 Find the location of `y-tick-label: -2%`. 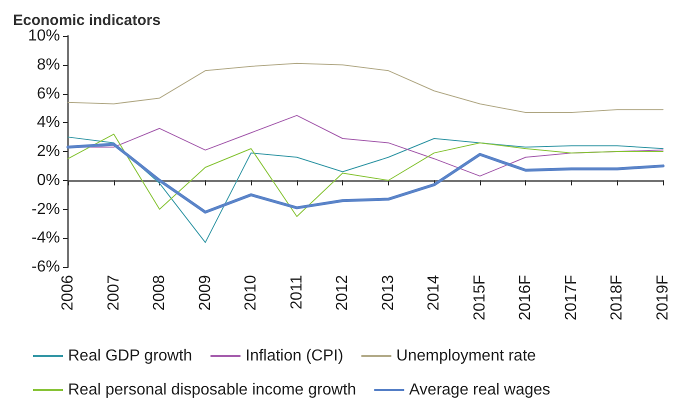

y-tick-label: -2% is located at coordinates (46, 209).